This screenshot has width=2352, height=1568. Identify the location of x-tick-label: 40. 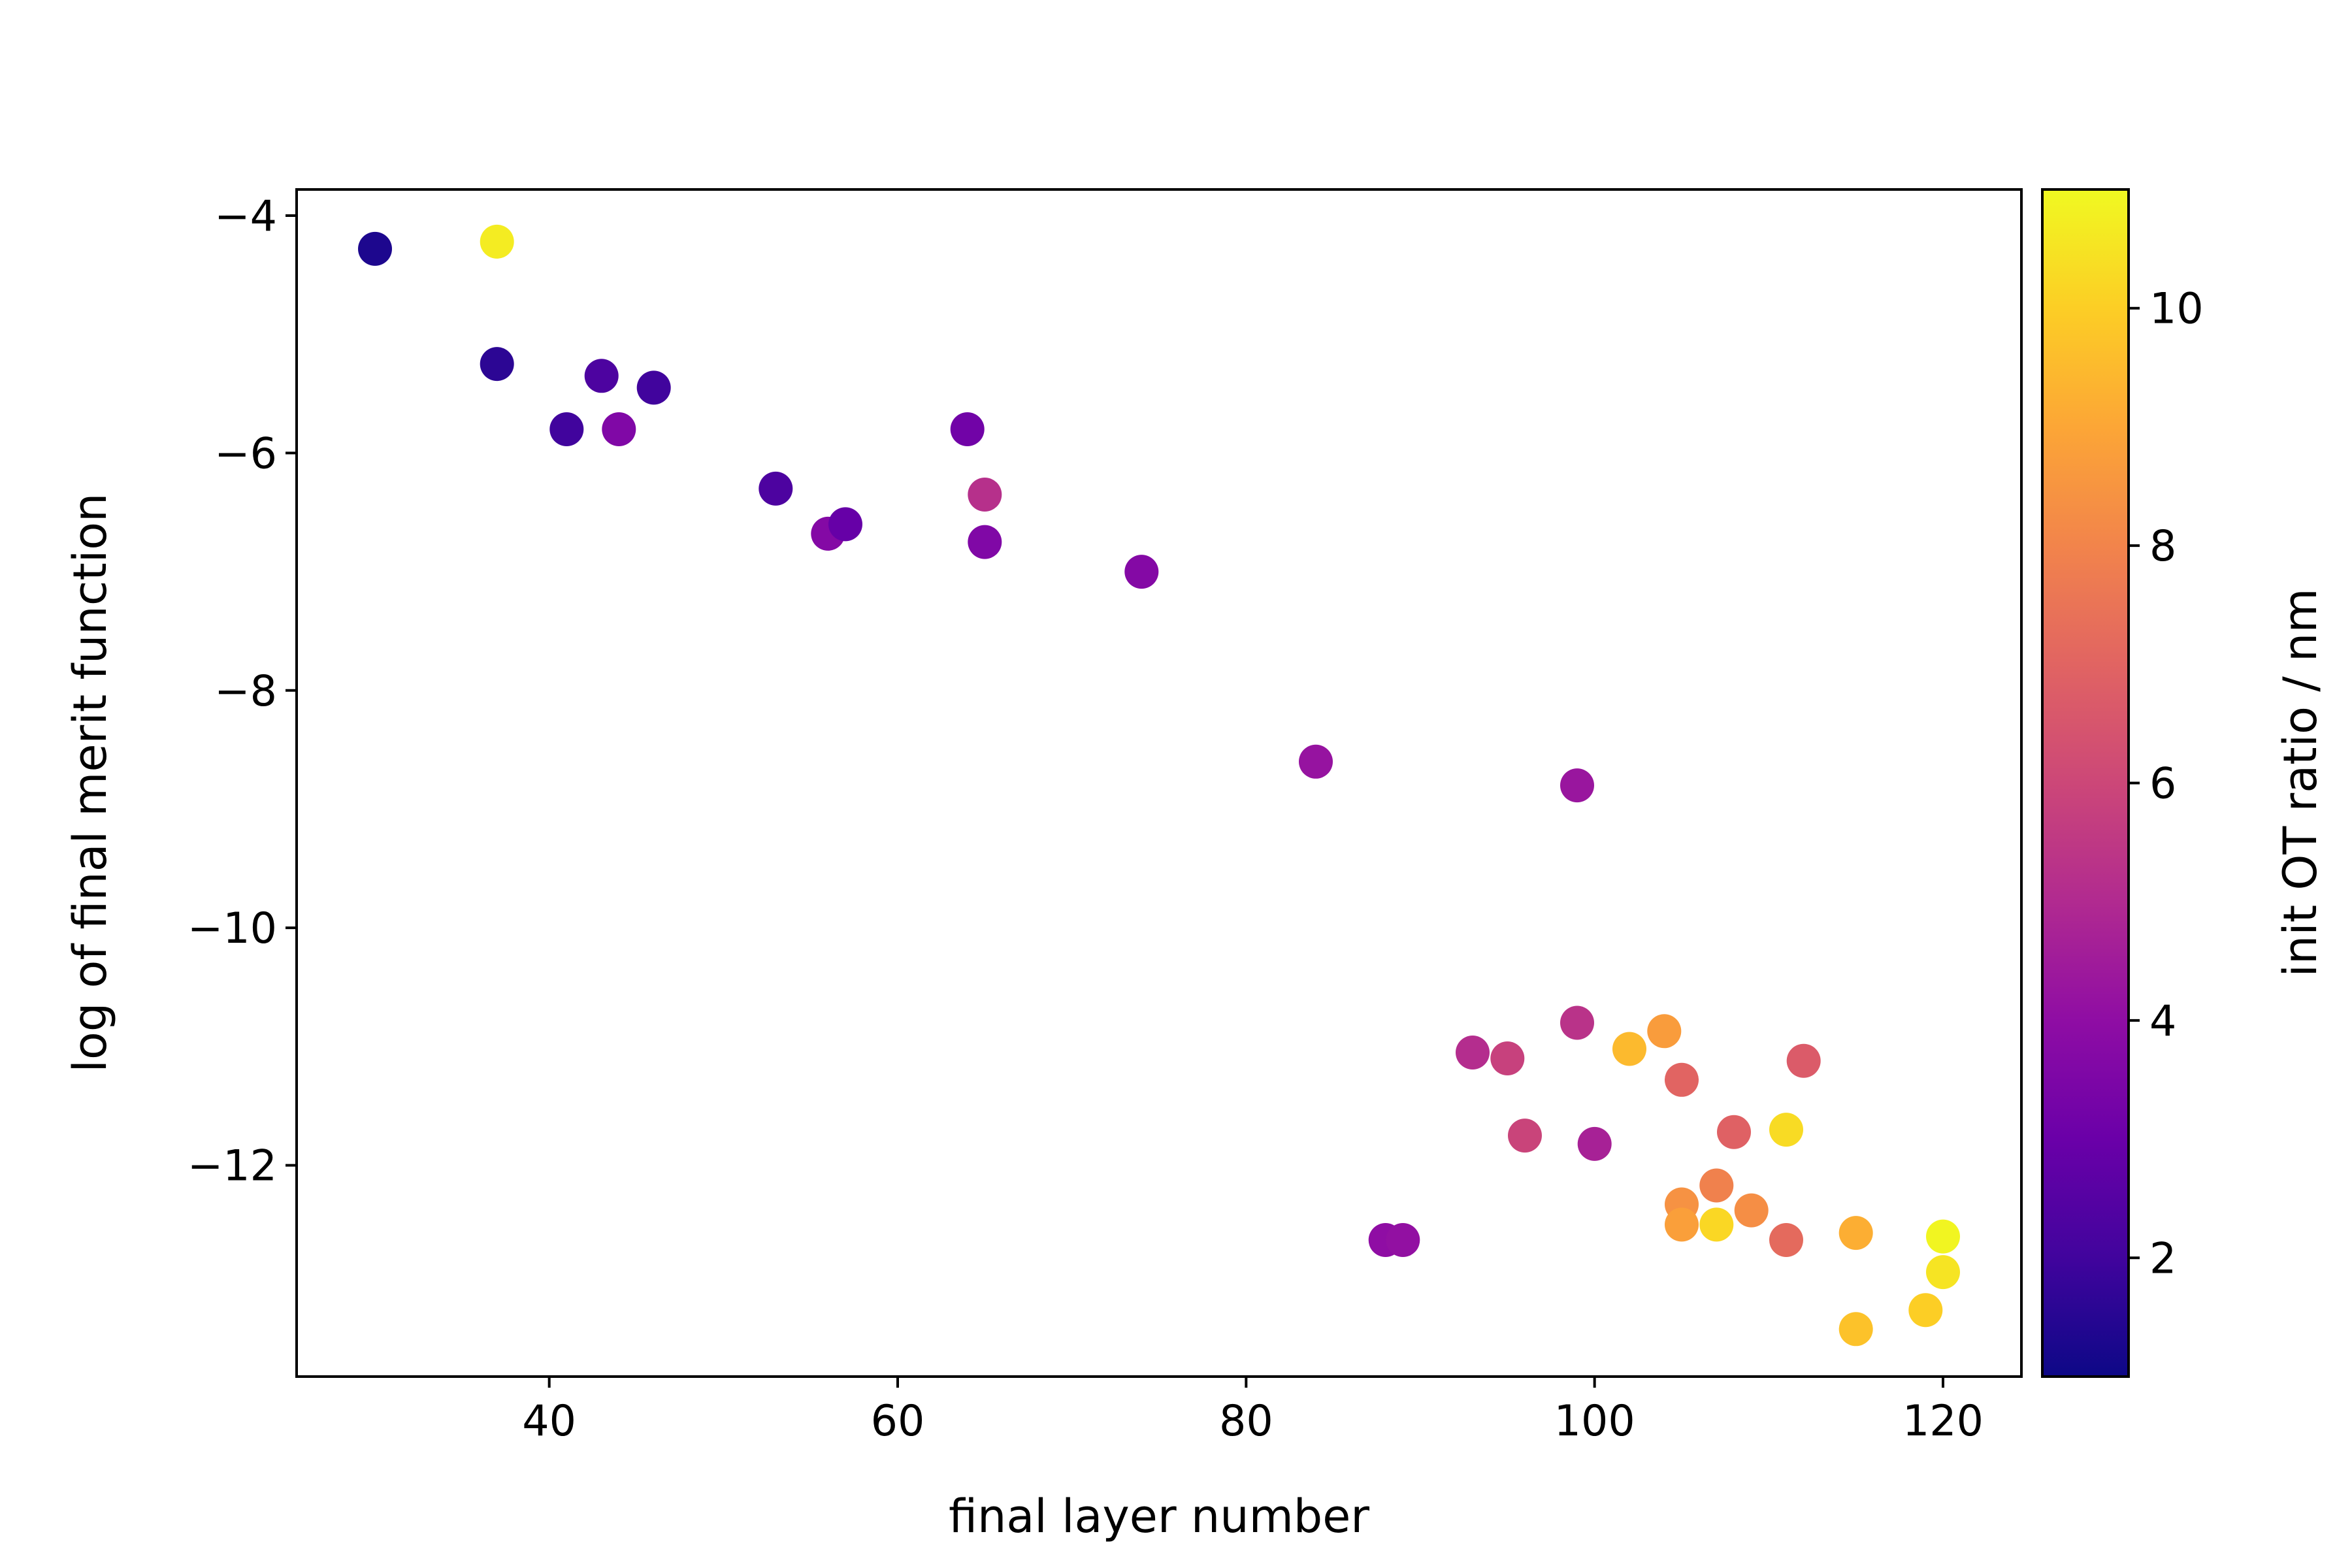
(549, 1421).